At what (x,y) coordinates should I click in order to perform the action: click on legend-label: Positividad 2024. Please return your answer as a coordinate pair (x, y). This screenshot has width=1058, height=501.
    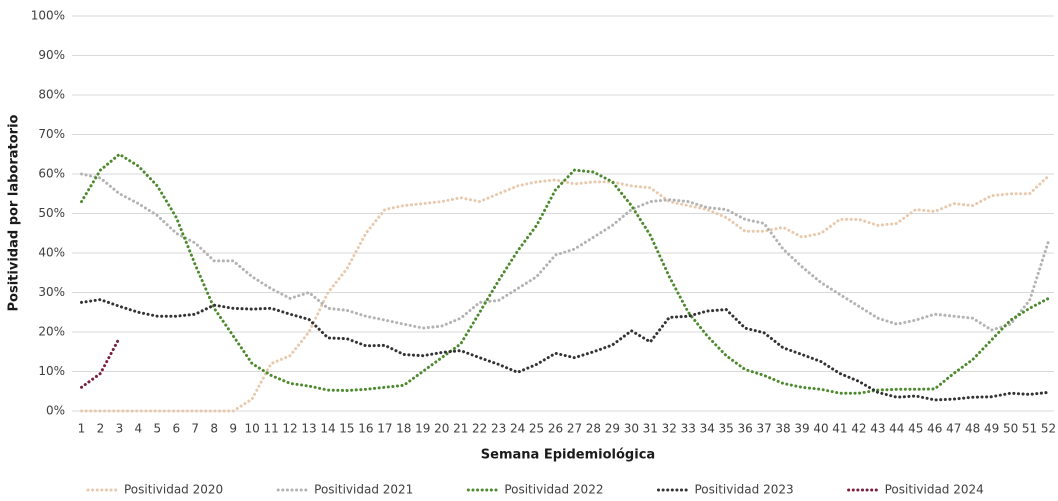
    Looking at the image, I should click on (934, 490).